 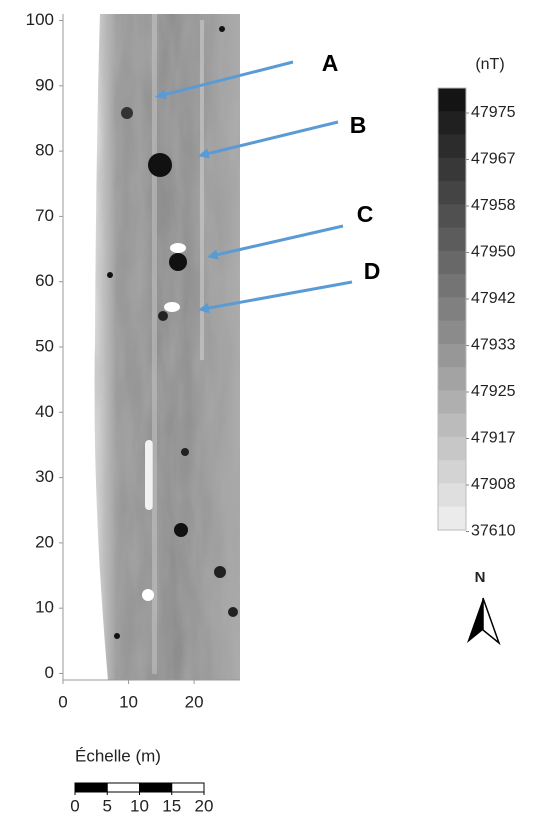 What do you see at coordinates (493, 484) in the screenshot?
I see `legend-label: 47908` at bounding box center [493, 484].